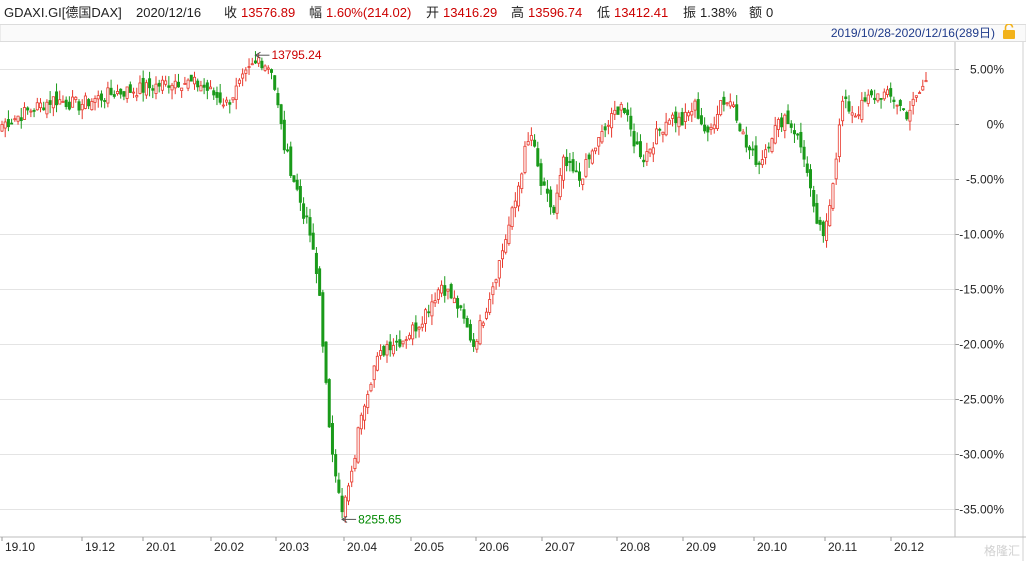  I want to click on period-label: 2019/10/28-2020/12/16(289日), so click(913, 33).